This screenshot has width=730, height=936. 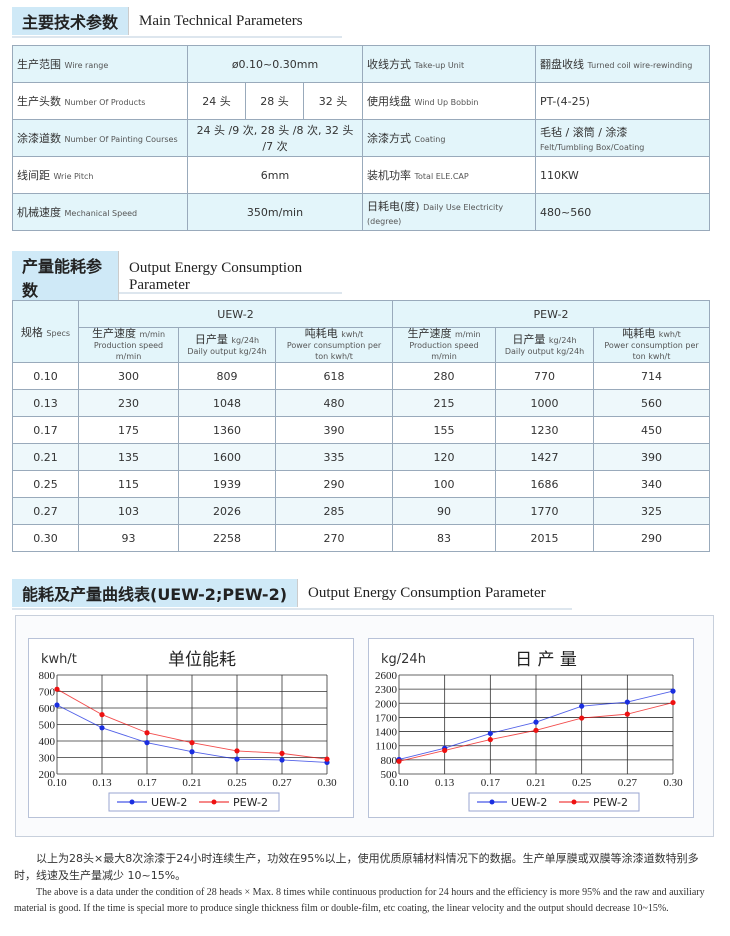 I want to click on x-tick-label: 0.13, so click(x=102, y=783).